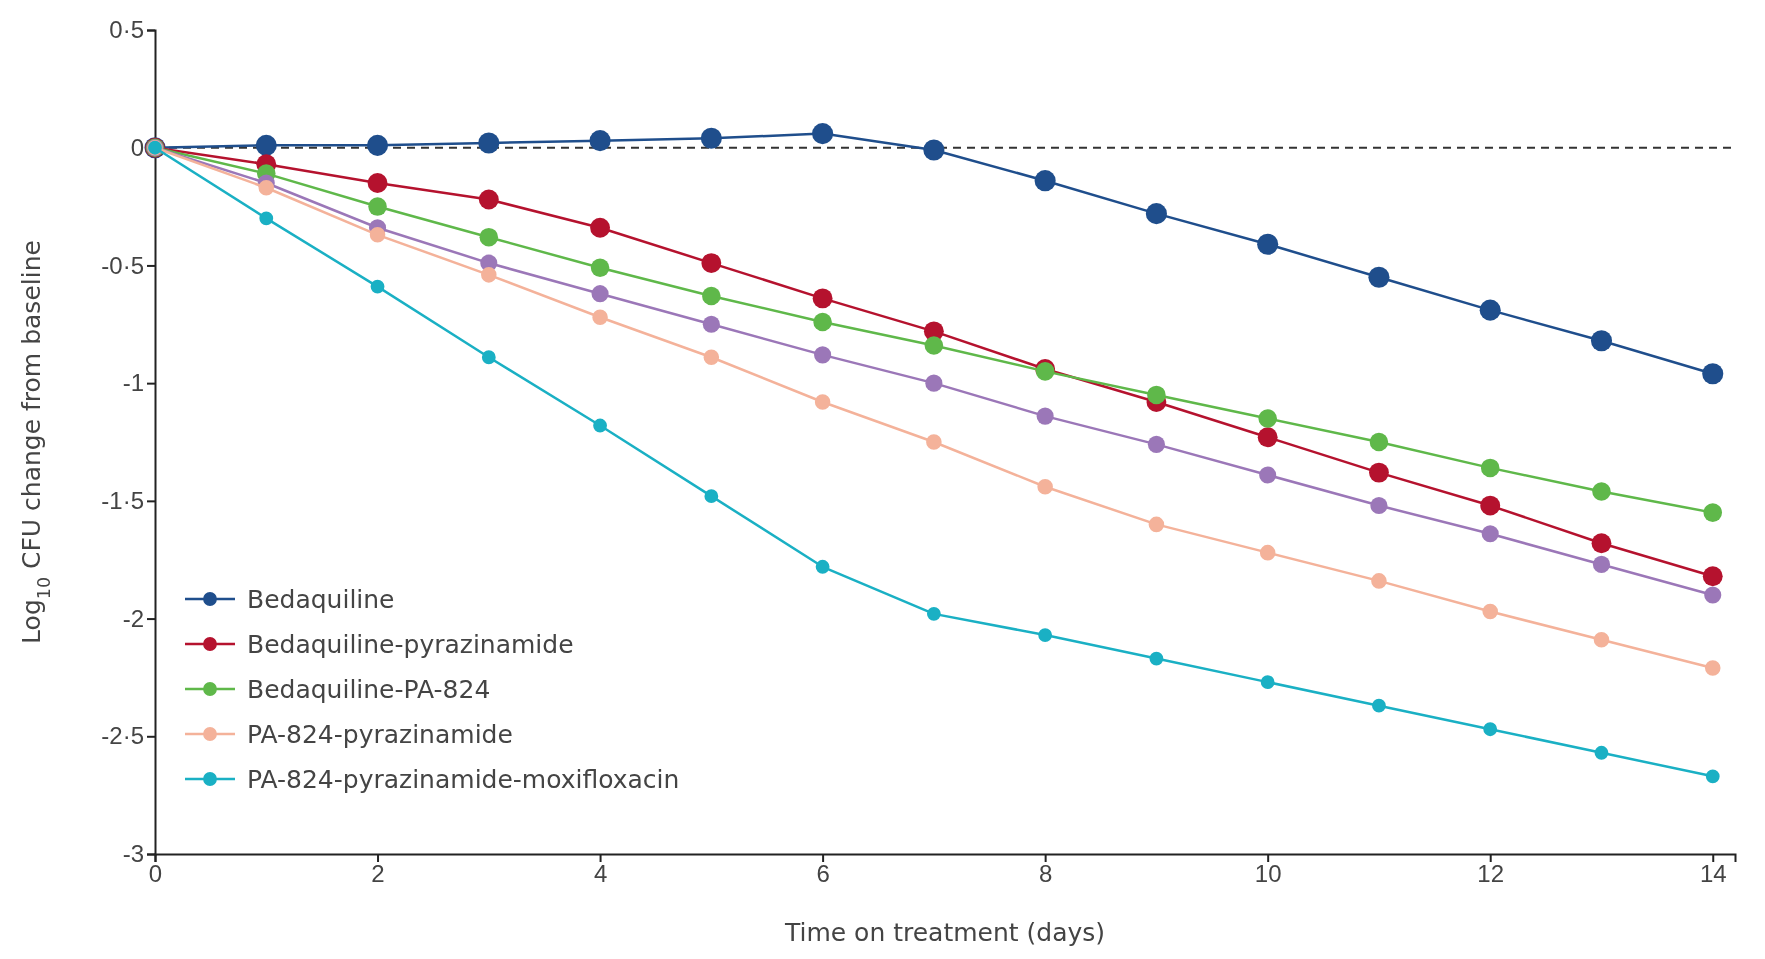 Image resolution: width=1765 pixels, height=959 pixels. What do you see at coordinates (1045, 874) in the screenshot?
I see `x-tick-label: 8` at bounding box center [1045, 874].